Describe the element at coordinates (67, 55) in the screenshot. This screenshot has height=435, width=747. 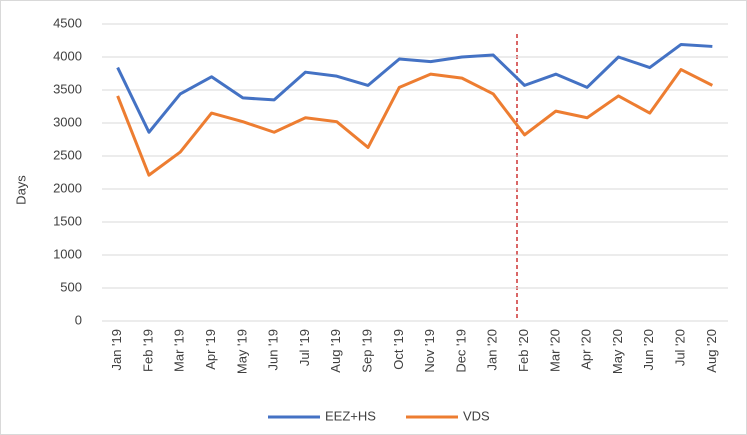
I see `y-tick-label: 4000` at that location.